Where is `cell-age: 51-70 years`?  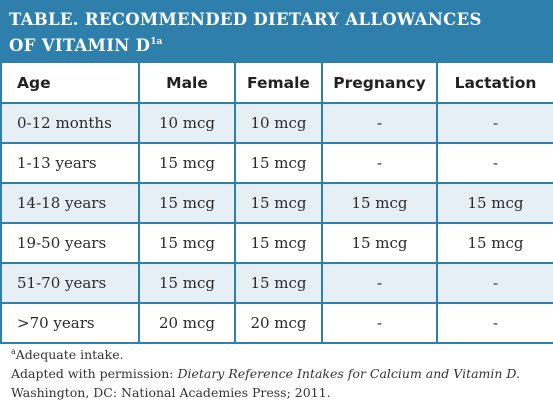 cell-age: 51-70 years is located at coordinates (70, 283).